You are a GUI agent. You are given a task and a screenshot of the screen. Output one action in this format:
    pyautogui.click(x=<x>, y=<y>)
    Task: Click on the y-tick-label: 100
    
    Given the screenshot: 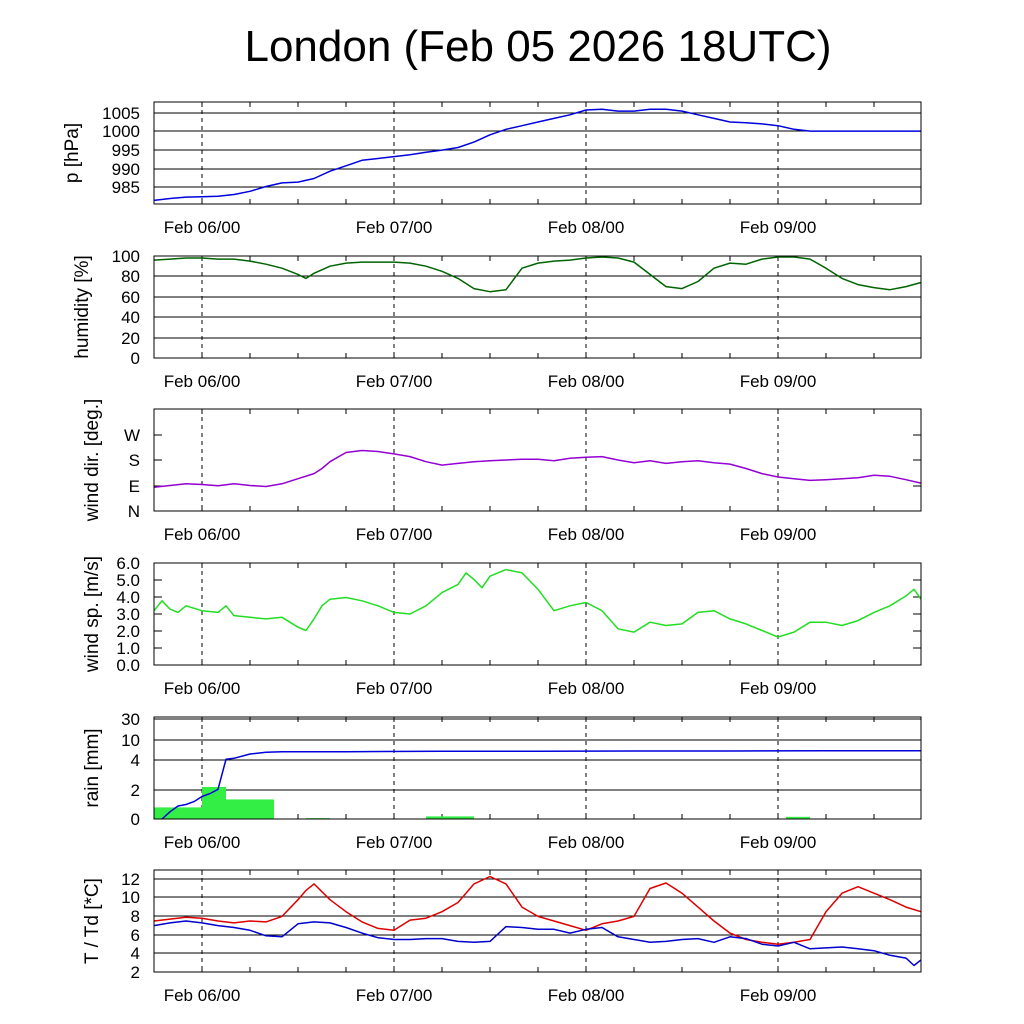 What is the action you would take?
    pyautogui.click(x=126, y=256)
    